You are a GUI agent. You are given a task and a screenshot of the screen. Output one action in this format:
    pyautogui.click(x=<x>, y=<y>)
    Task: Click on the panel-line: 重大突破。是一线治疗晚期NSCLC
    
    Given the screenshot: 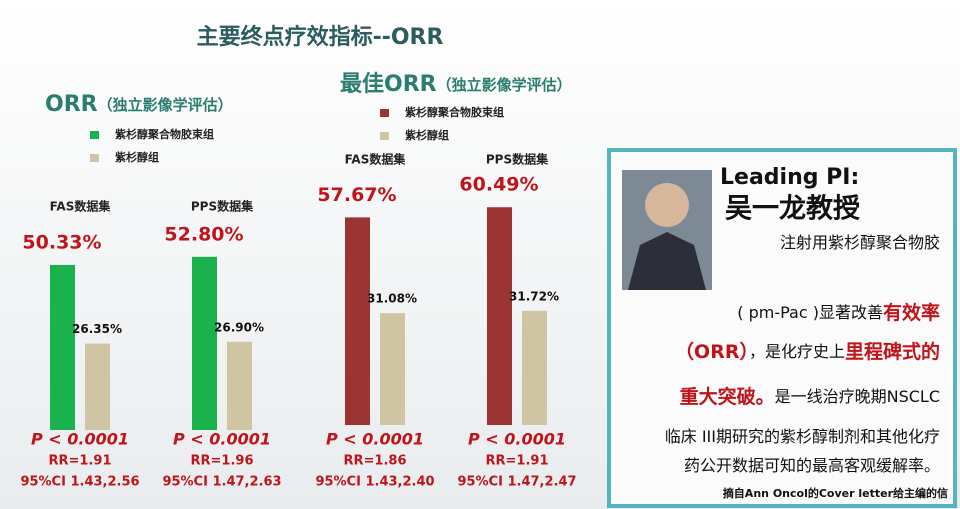 What is the action you would take?
    pyautogui.click(x=810, y=396)
    